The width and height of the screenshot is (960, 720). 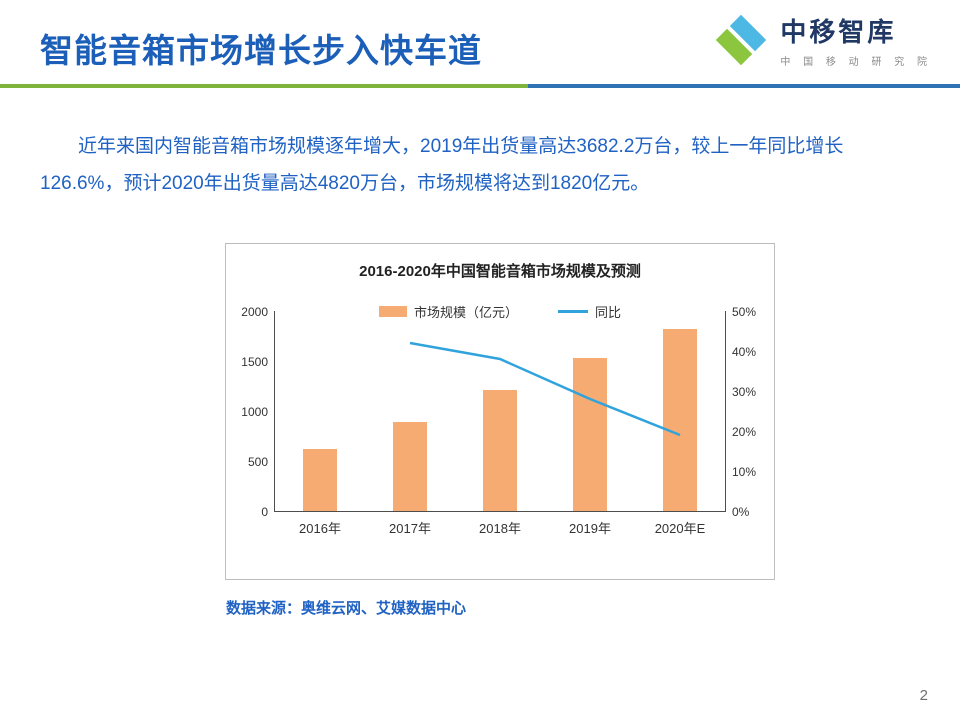 I want to click on x-label-2016年: 2016年, so click(x=320, y=528).